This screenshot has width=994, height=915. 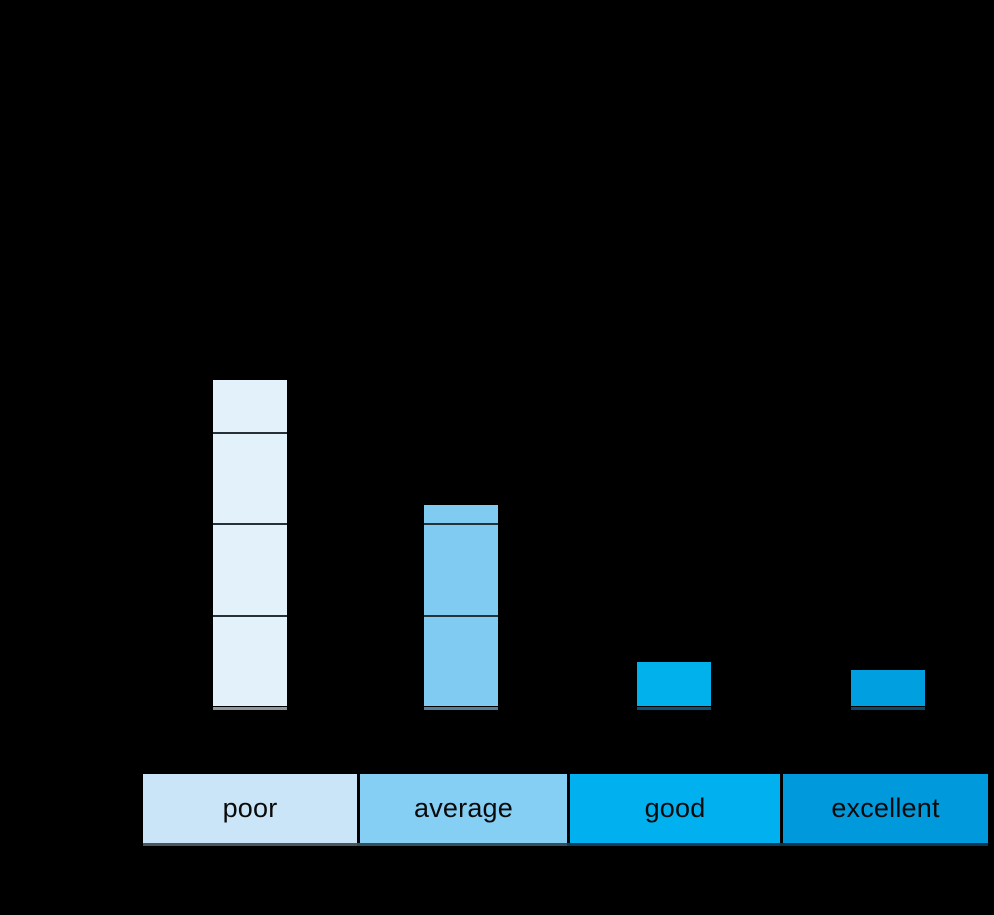 What do you see at coordinates (461, 605) in the screenshot?
I see `bar-average` at bounding box center [461, 605].